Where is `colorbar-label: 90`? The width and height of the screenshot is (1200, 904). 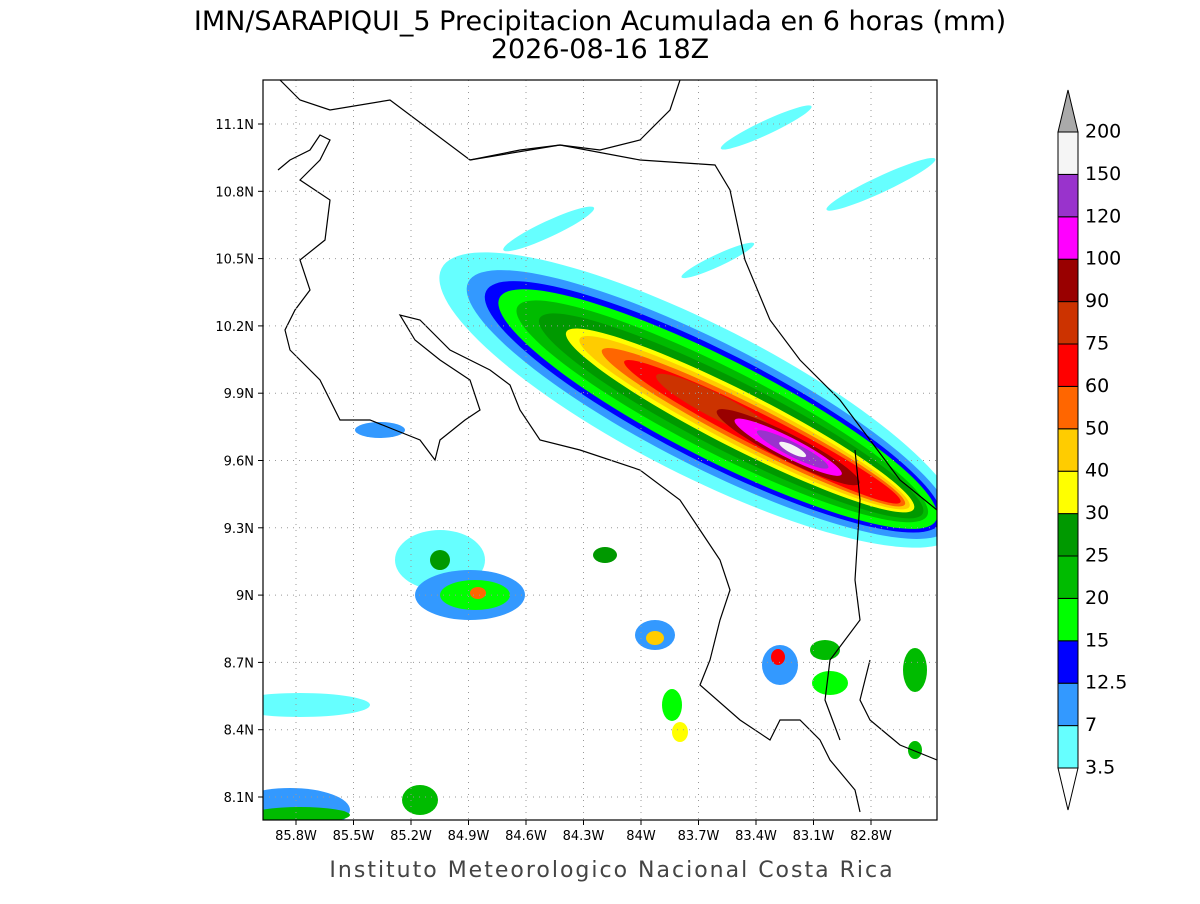 colorbar-label: 90 is located at coordinates (1097, 301).